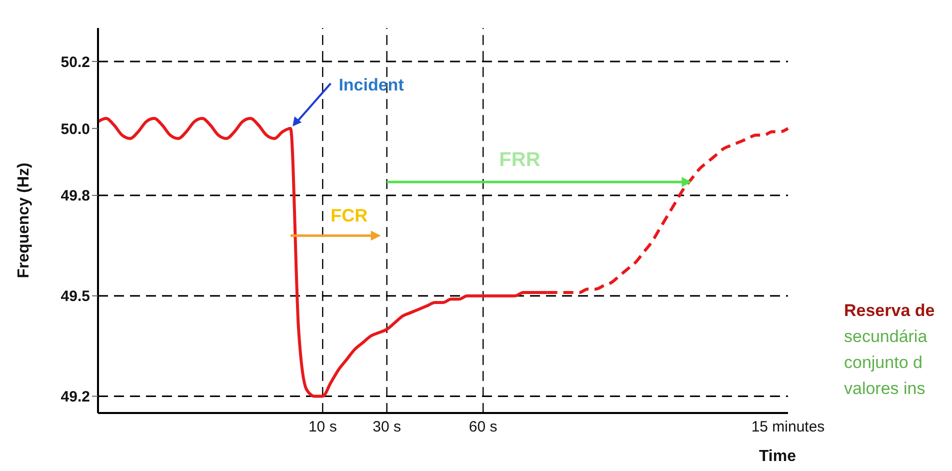 Image resolution: width=952 pixels, height=471 pixels. I want to click on y-tick-label: 49.8, so click(75, 196).